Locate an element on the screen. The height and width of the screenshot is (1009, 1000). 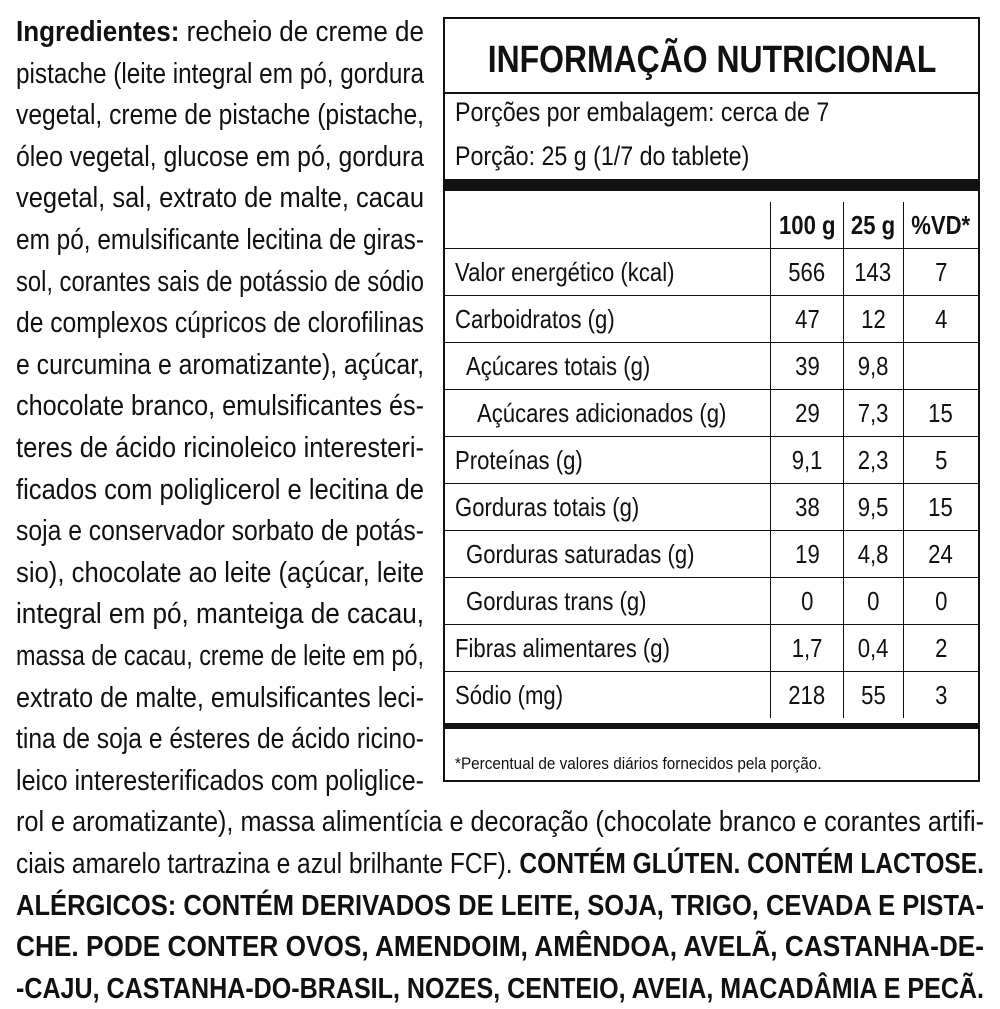
servings-per-package: Porções por embalagem: cerca de 7 is located at coordinates (672, 112).